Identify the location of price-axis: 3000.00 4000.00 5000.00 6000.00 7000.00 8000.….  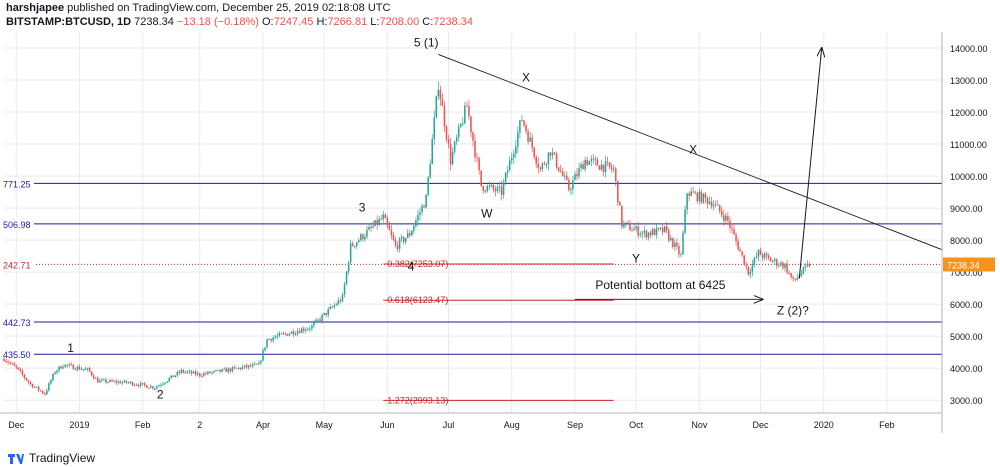
(968, 232).